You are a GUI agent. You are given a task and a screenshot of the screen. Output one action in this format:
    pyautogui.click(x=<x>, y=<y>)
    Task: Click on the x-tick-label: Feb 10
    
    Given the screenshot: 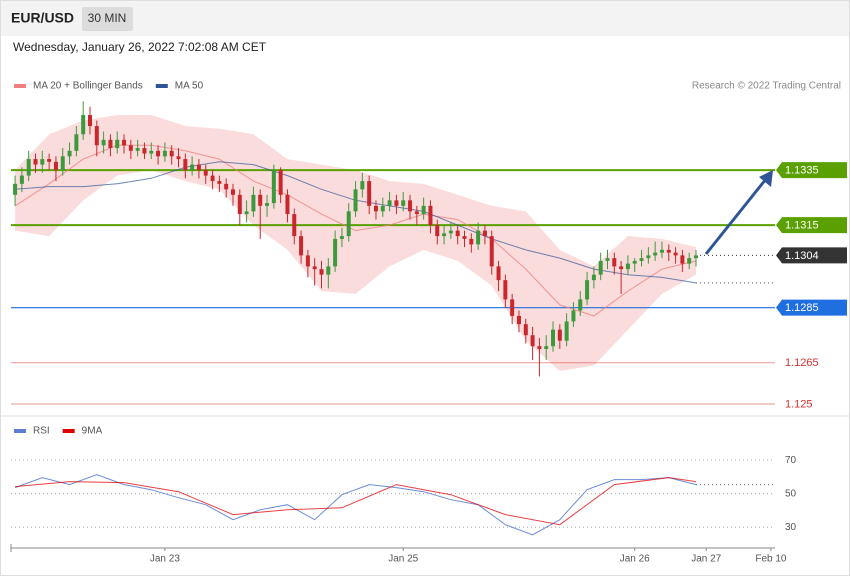 What is the action you would take?
    pyautogui.click(x=771, y=559)
    